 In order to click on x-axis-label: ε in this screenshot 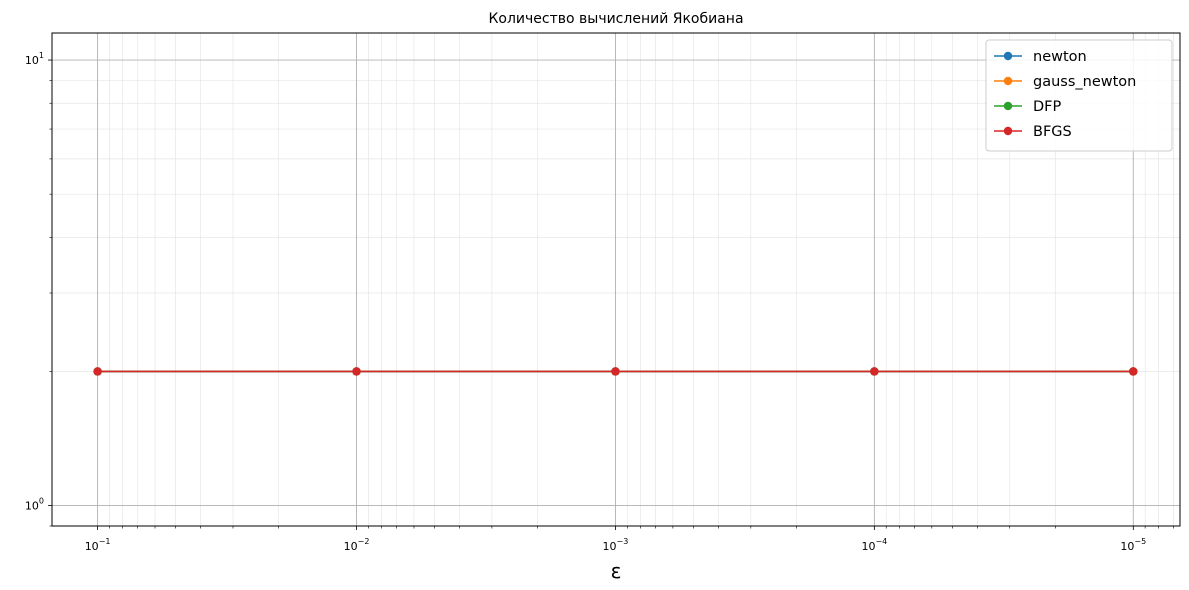, I will do `click(616, 571)`.